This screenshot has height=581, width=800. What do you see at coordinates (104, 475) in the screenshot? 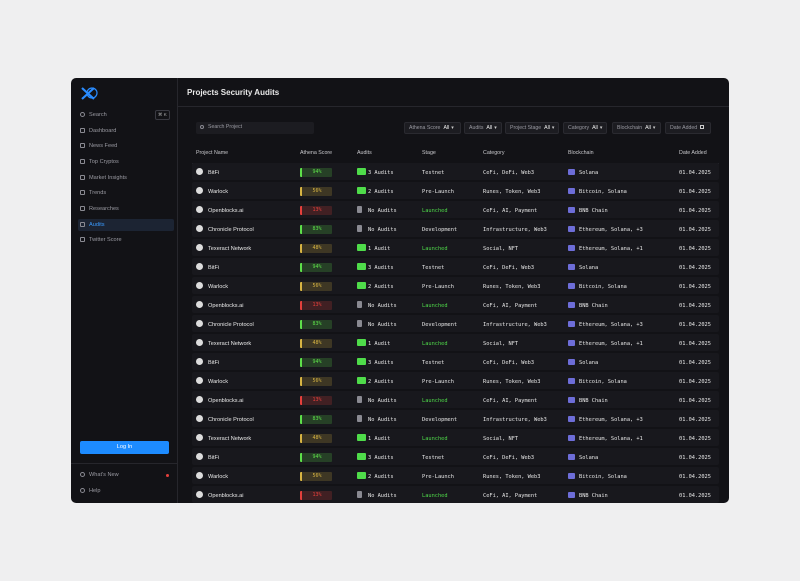
I see `footer-item: What's New` at bounding box center [104, 475].